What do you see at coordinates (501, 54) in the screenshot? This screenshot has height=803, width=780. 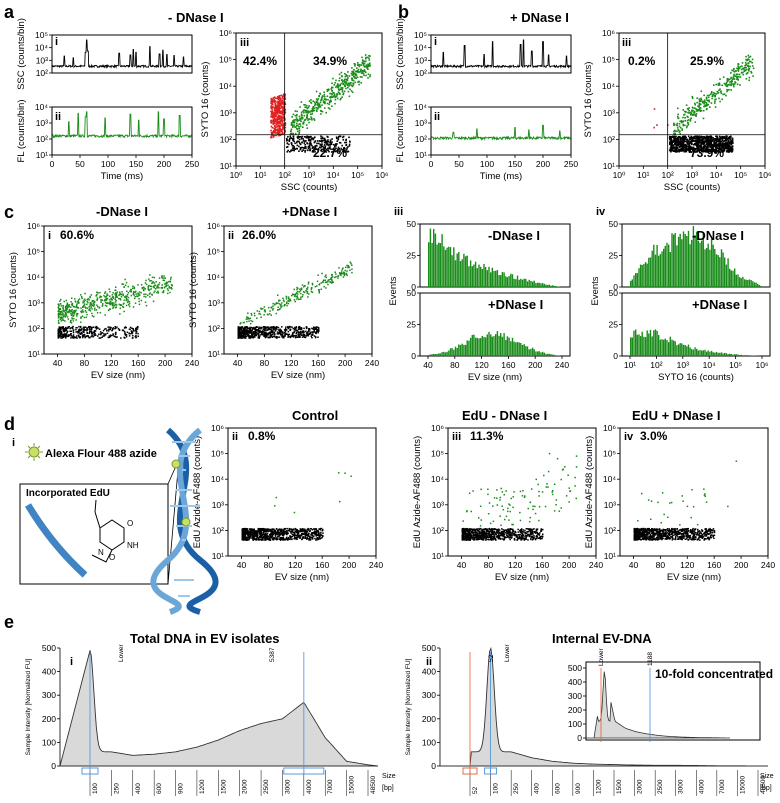 I see `b-i-trace-line` at bounding box center [501, 54].